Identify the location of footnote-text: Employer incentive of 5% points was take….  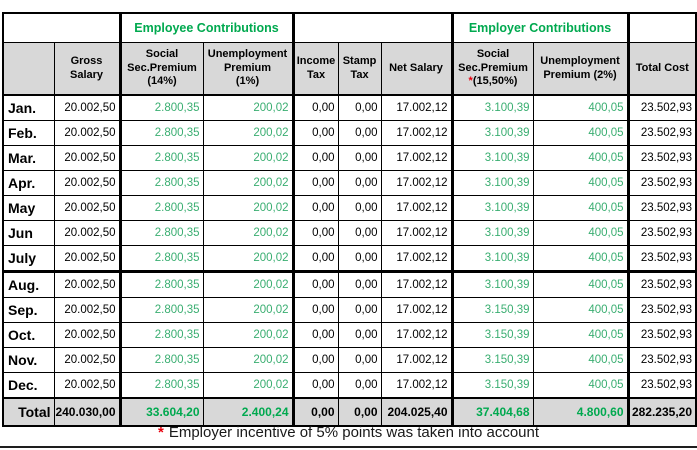
(354, 432).